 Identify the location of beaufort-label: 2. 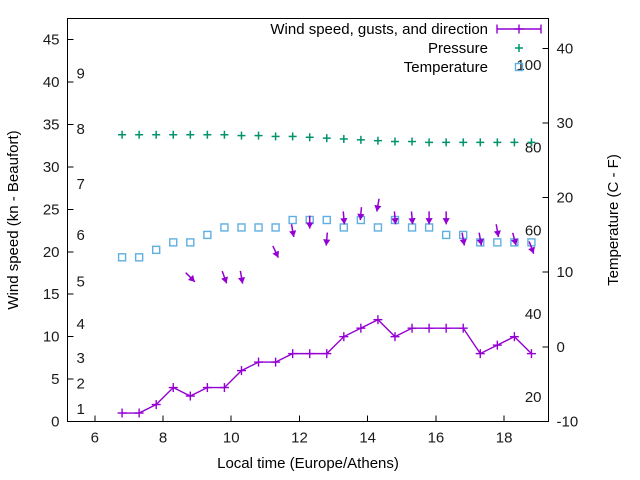
(81, 383).